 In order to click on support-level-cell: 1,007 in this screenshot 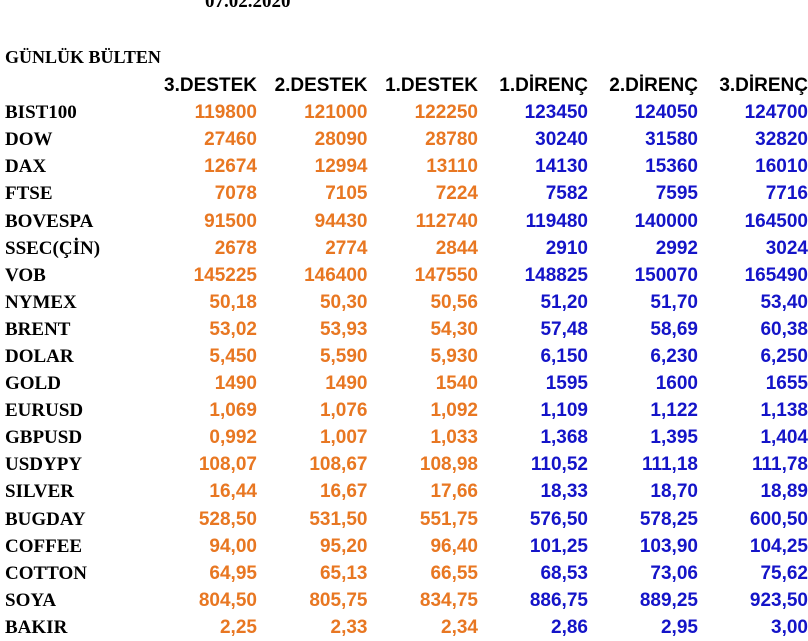, I will do `click(343, 438)`.